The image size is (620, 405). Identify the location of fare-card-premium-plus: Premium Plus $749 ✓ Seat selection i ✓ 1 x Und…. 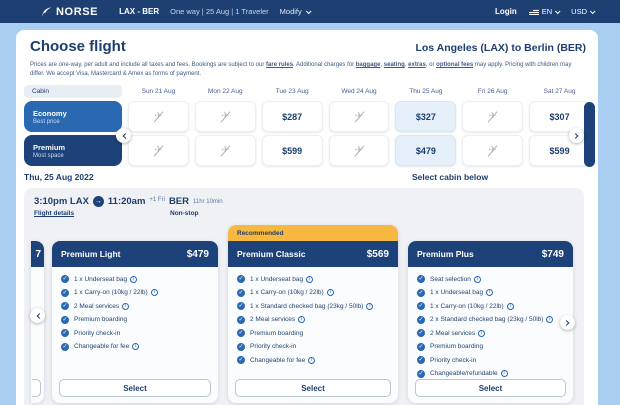
(490, 322).